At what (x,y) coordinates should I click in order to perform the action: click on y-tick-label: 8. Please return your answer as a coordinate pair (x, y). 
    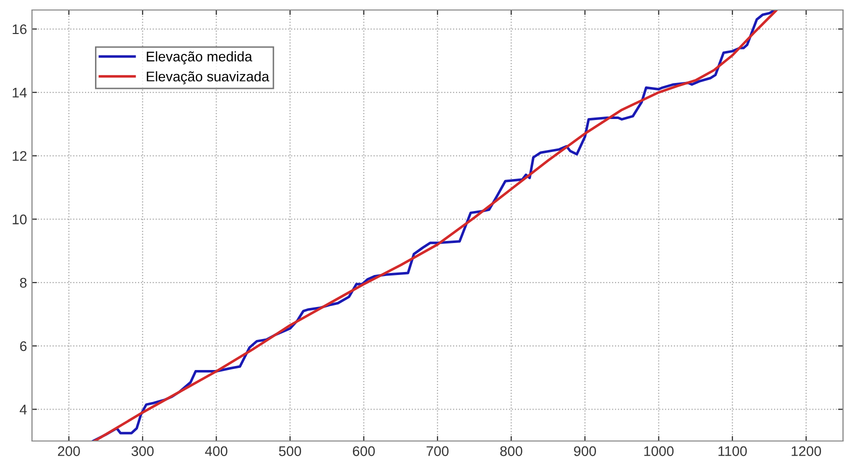
    Looking at the image, I should click on (23, 283).